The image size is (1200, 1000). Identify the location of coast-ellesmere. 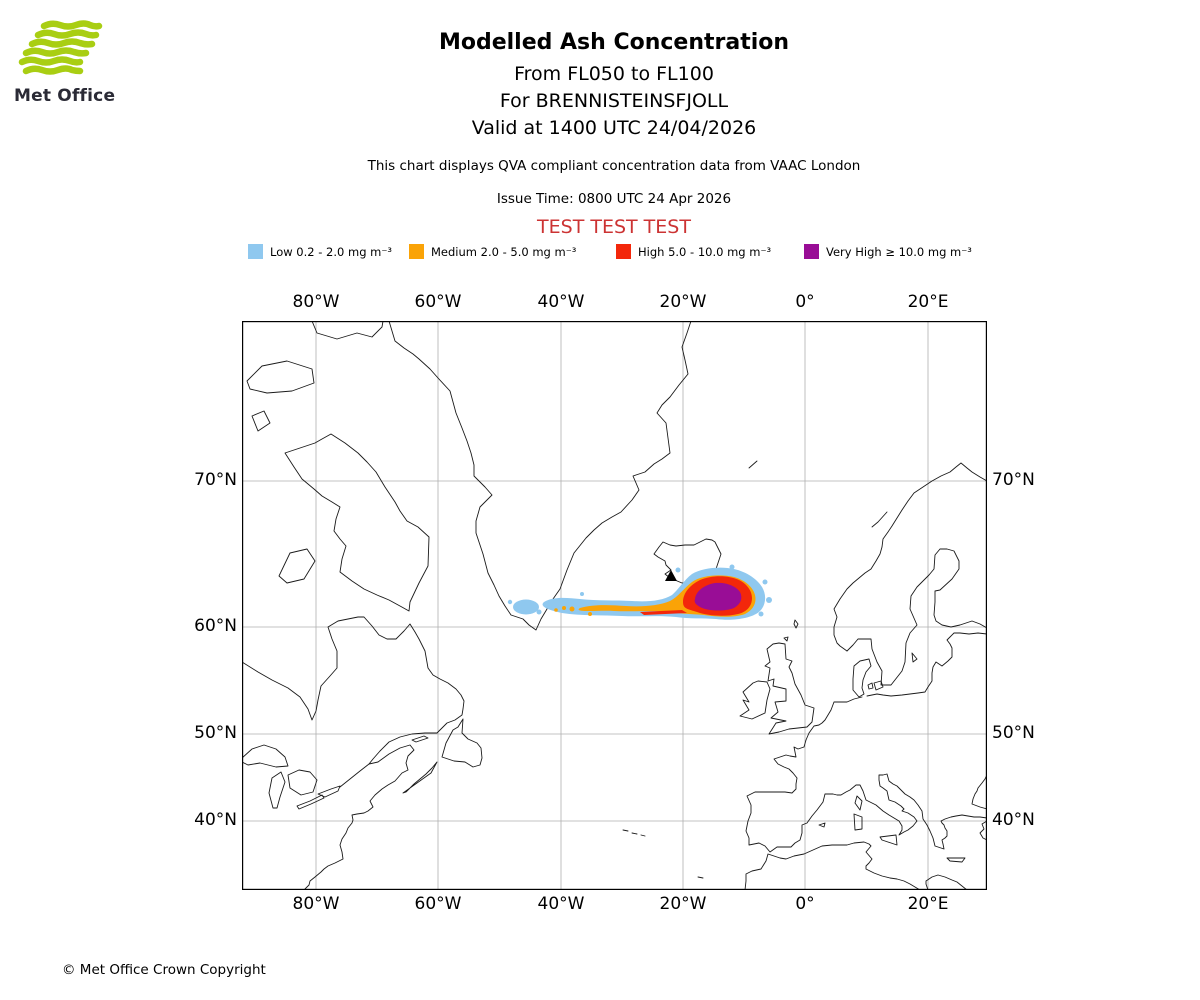
(347, 330).